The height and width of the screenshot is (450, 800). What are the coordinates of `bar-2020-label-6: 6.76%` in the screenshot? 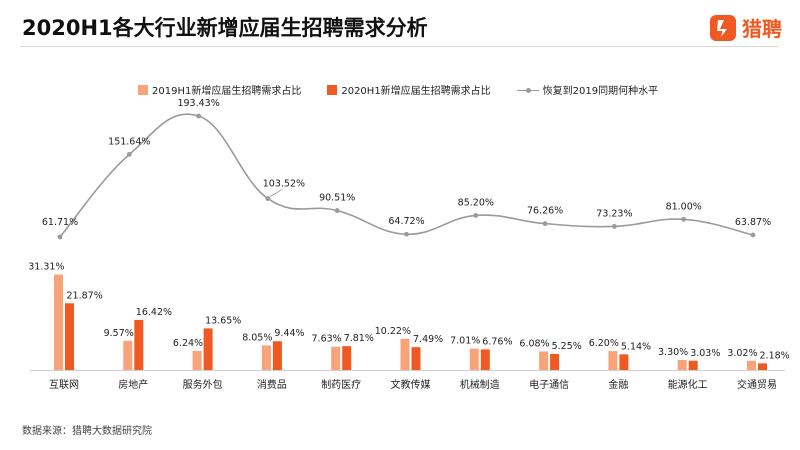 It's located at (497, 341).